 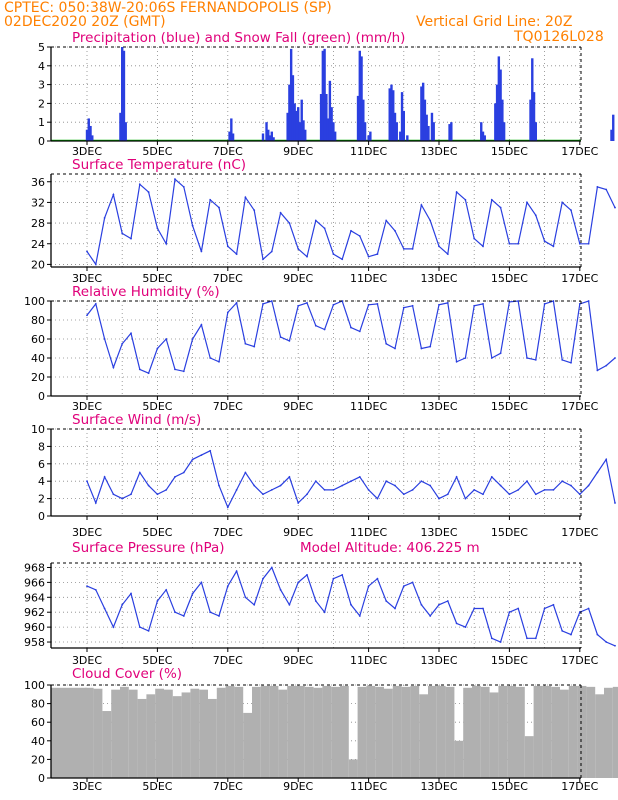 What do you see at coordinates (41, 103) in the screenshot?
I see `y-tick-label: 2` at bounding box center [41, 103].